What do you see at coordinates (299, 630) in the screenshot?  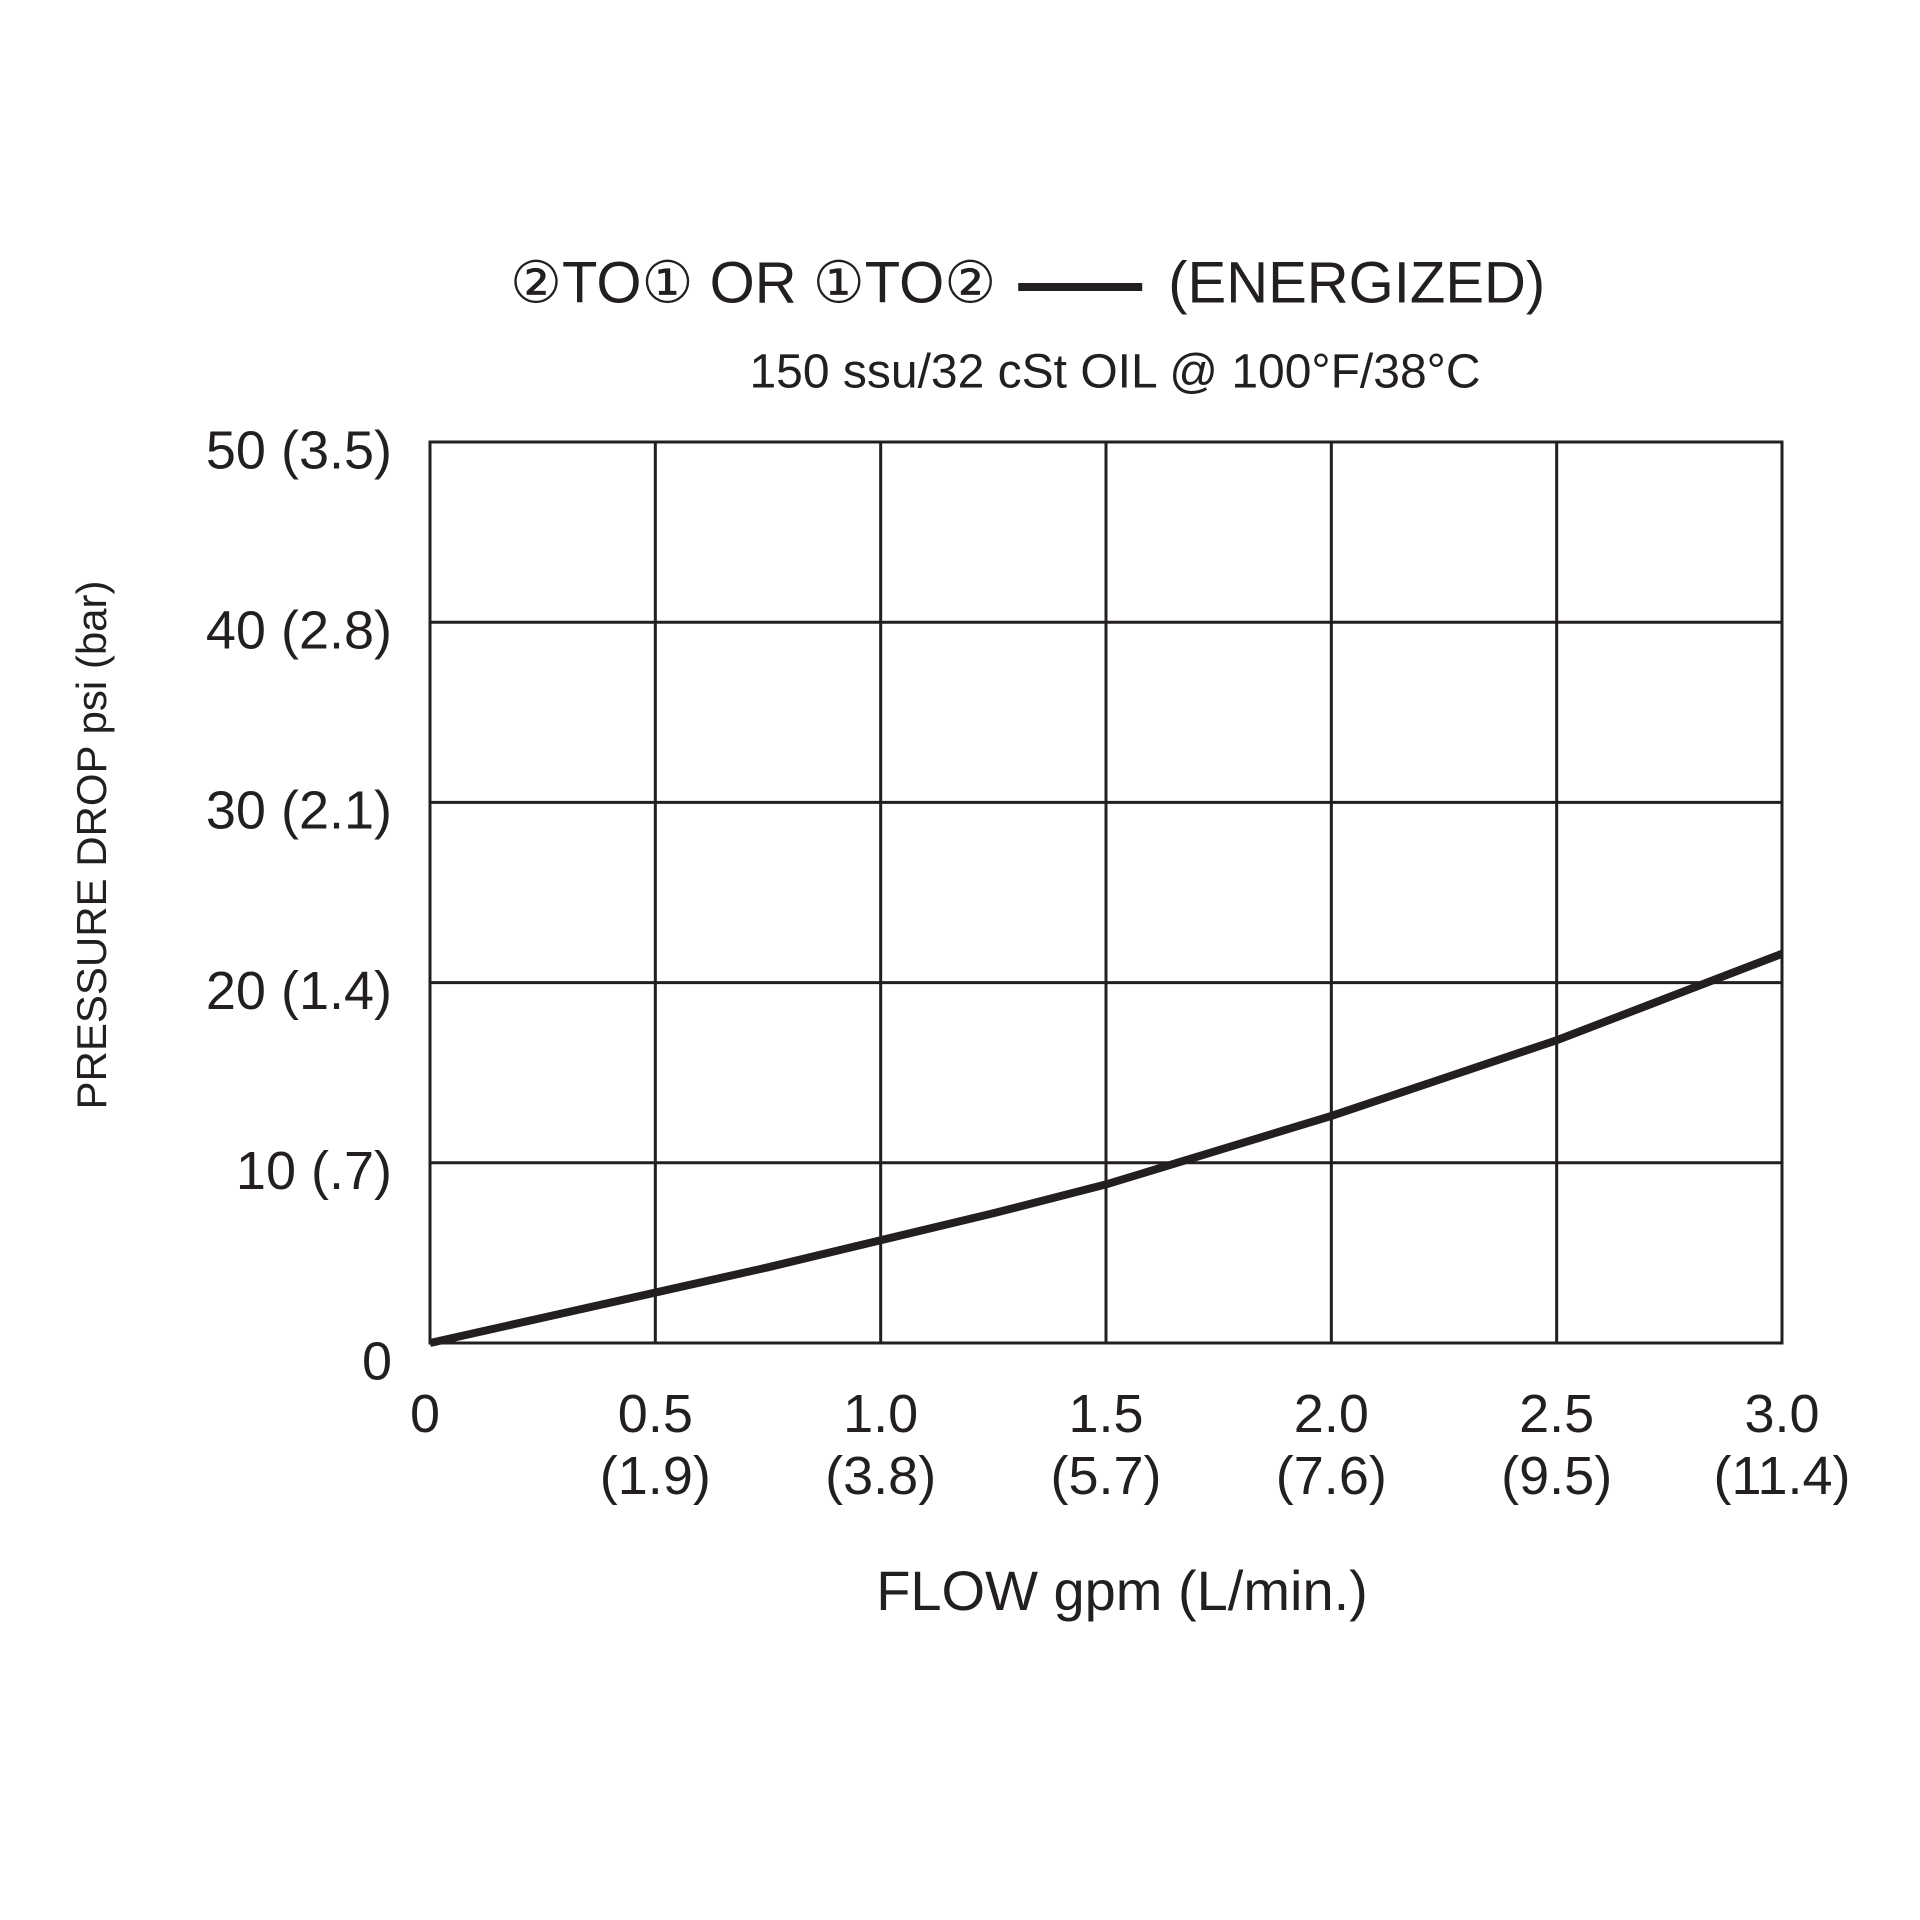 I see `y-tick-label: 40 (2.8)` at bounding box center [299, 630].